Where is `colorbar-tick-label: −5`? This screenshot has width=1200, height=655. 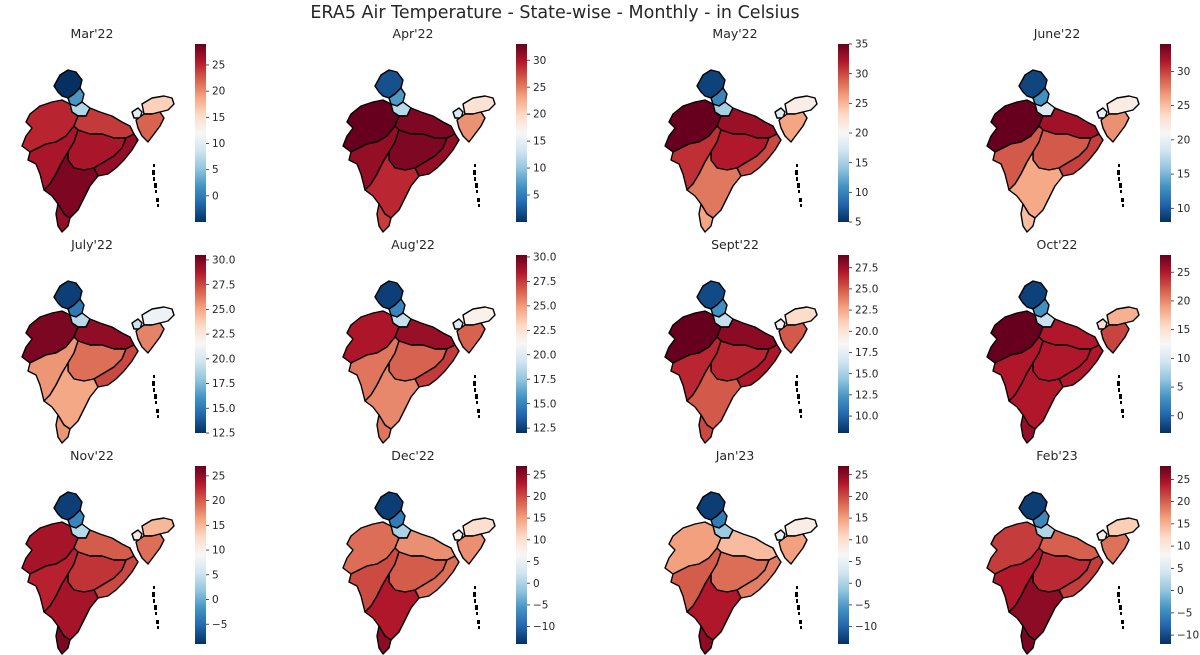
colorbar-tick-label: −5 is located at coordinates (1184, 613).